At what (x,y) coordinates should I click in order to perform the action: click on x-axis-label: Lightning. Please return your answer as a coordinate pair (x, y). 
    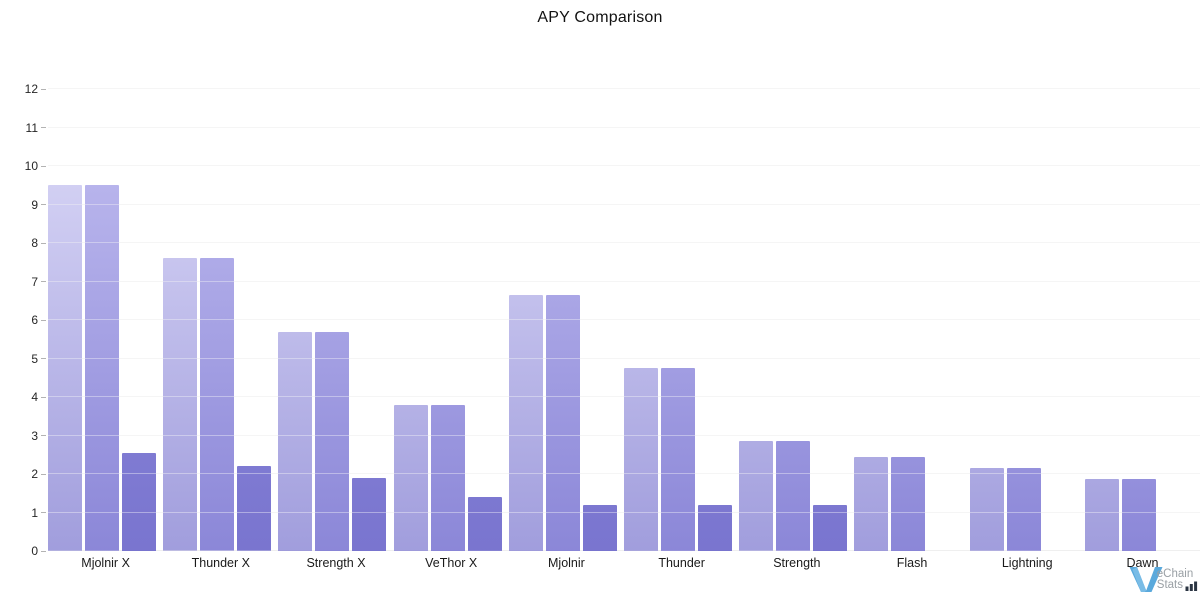
    Looking at the image, I should click on (1027, 563).